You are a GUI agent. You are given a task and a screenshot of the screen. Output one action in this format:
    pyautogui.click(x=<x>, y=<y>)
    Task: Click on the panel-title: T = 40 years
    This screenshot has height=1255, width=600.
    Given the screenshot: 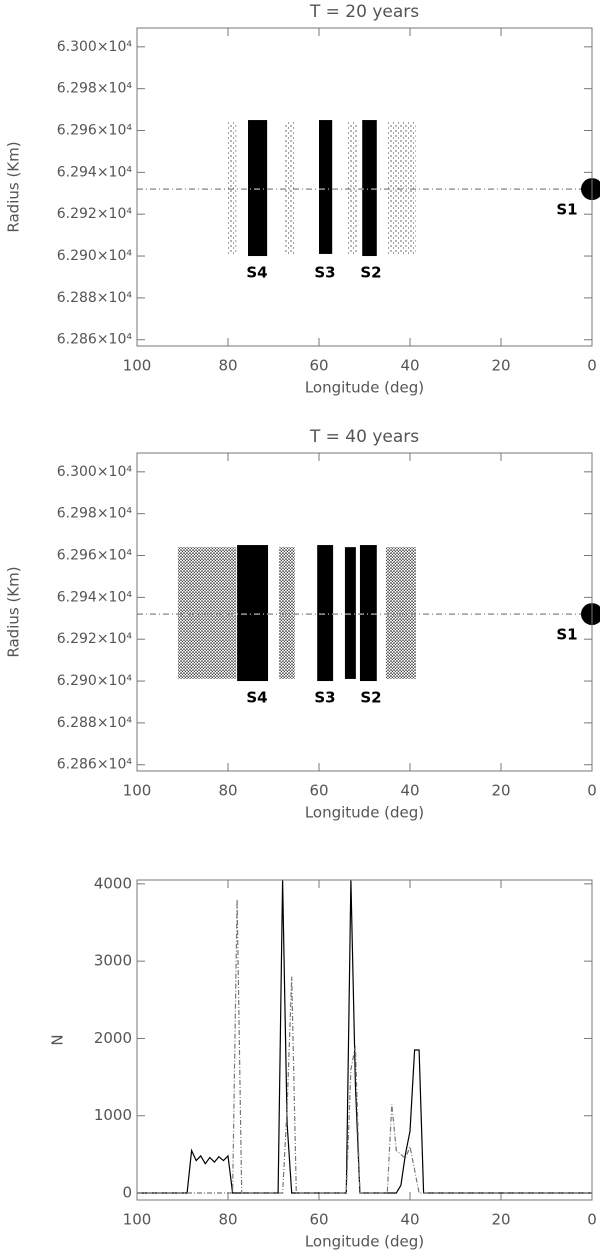 What is the action you would take?
    pyautogui.click(x=364, y=437)
    